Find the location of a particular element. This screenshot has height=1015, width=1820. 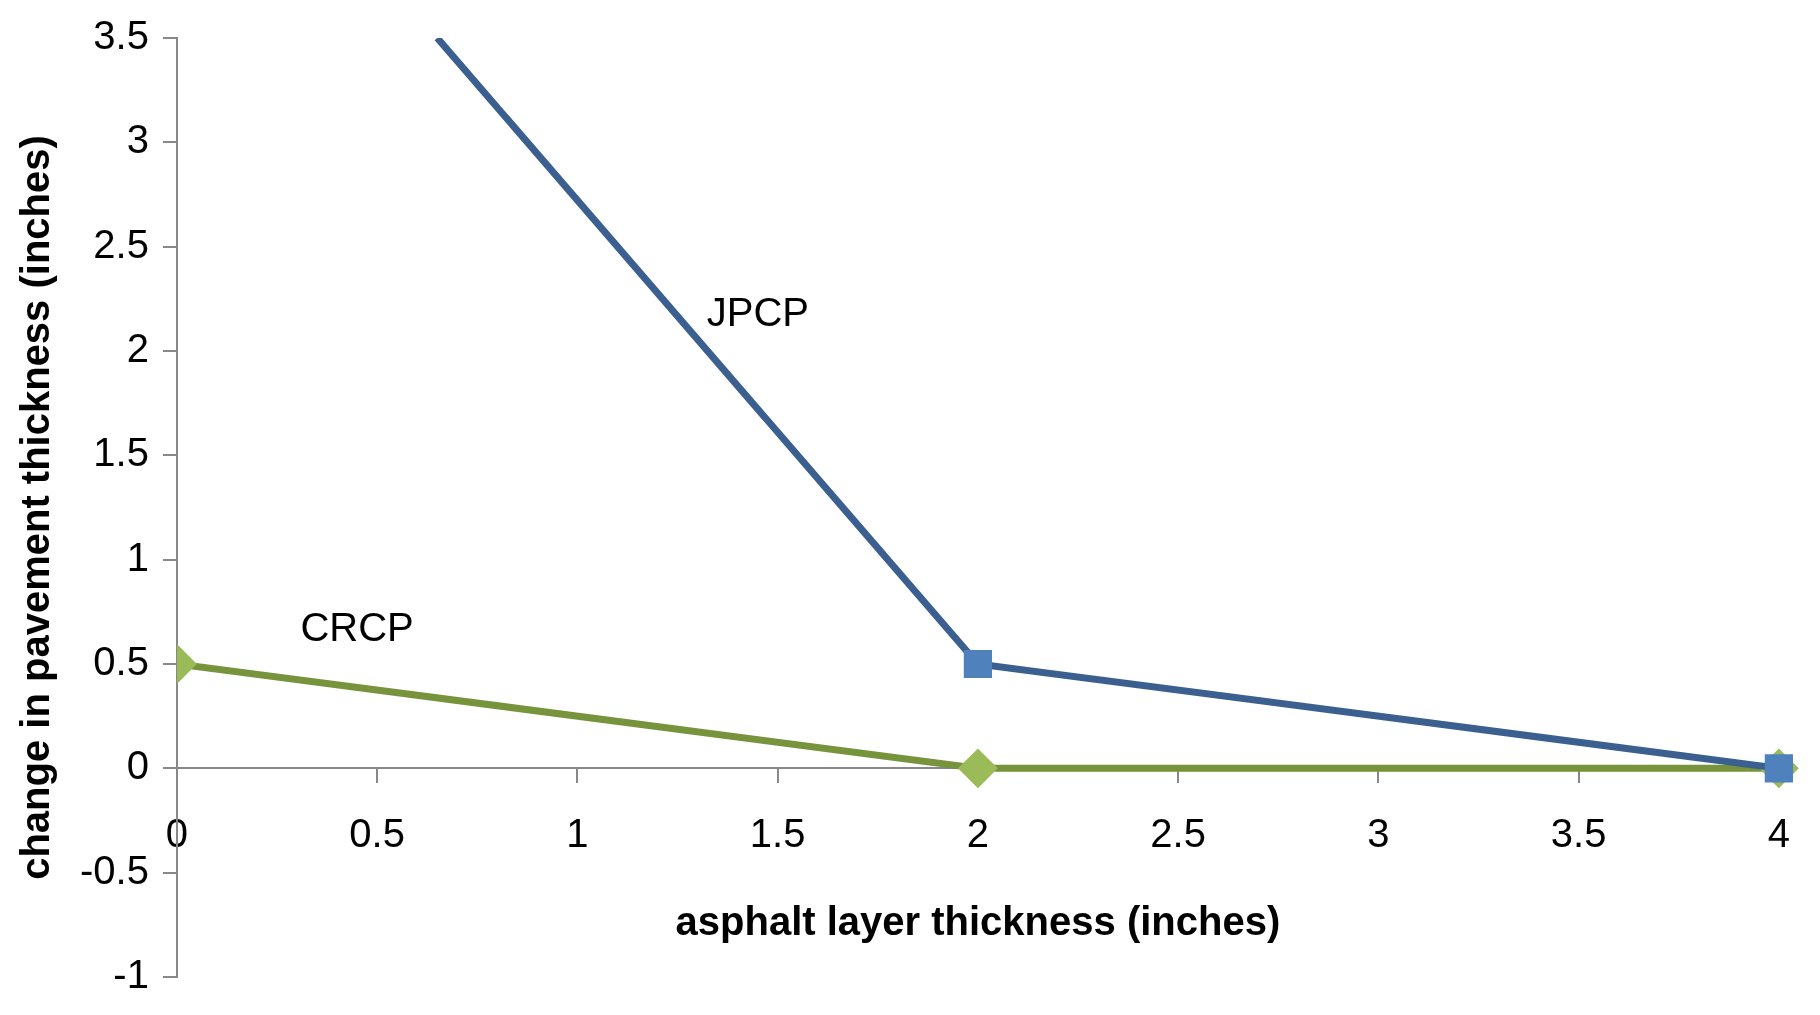

series-label: CRCP is located at coordinates (357, 627).